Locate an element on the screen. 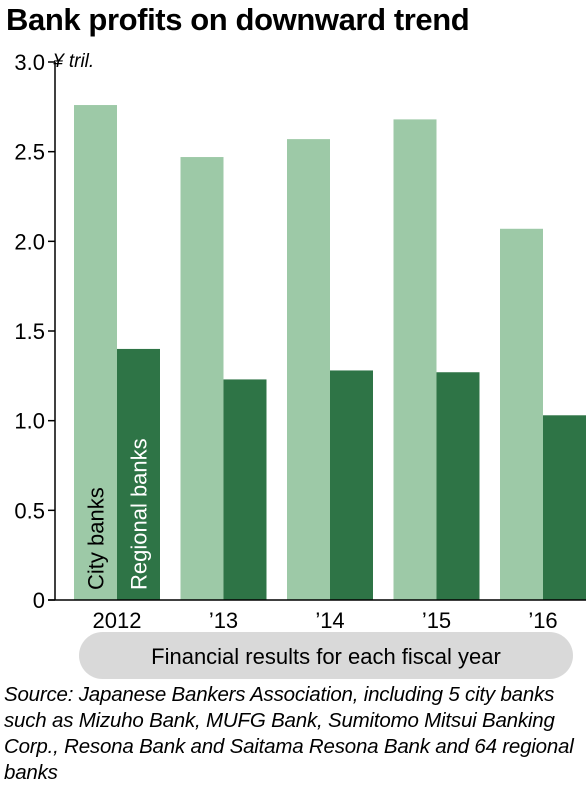 This screenshot has height=800, width=587. x-tick-label: ’15 is located at coordinates (436, 620).